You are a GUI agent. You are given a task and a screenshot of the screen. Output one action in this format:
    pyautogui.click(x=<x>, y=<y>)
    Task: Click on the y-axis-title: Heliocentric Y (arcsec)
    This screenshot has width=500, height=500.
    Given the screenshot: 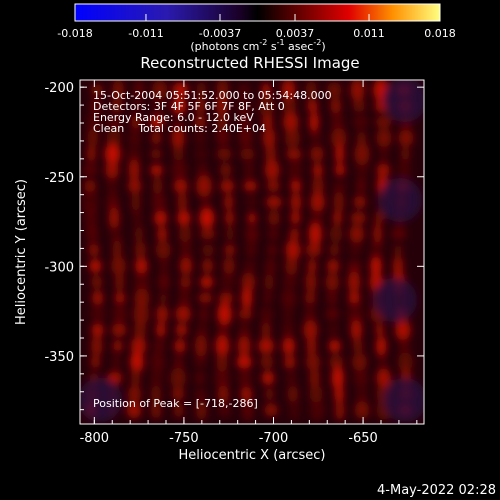 What is the action you would take?
    pyautogui.click(x=21, y=252)
    